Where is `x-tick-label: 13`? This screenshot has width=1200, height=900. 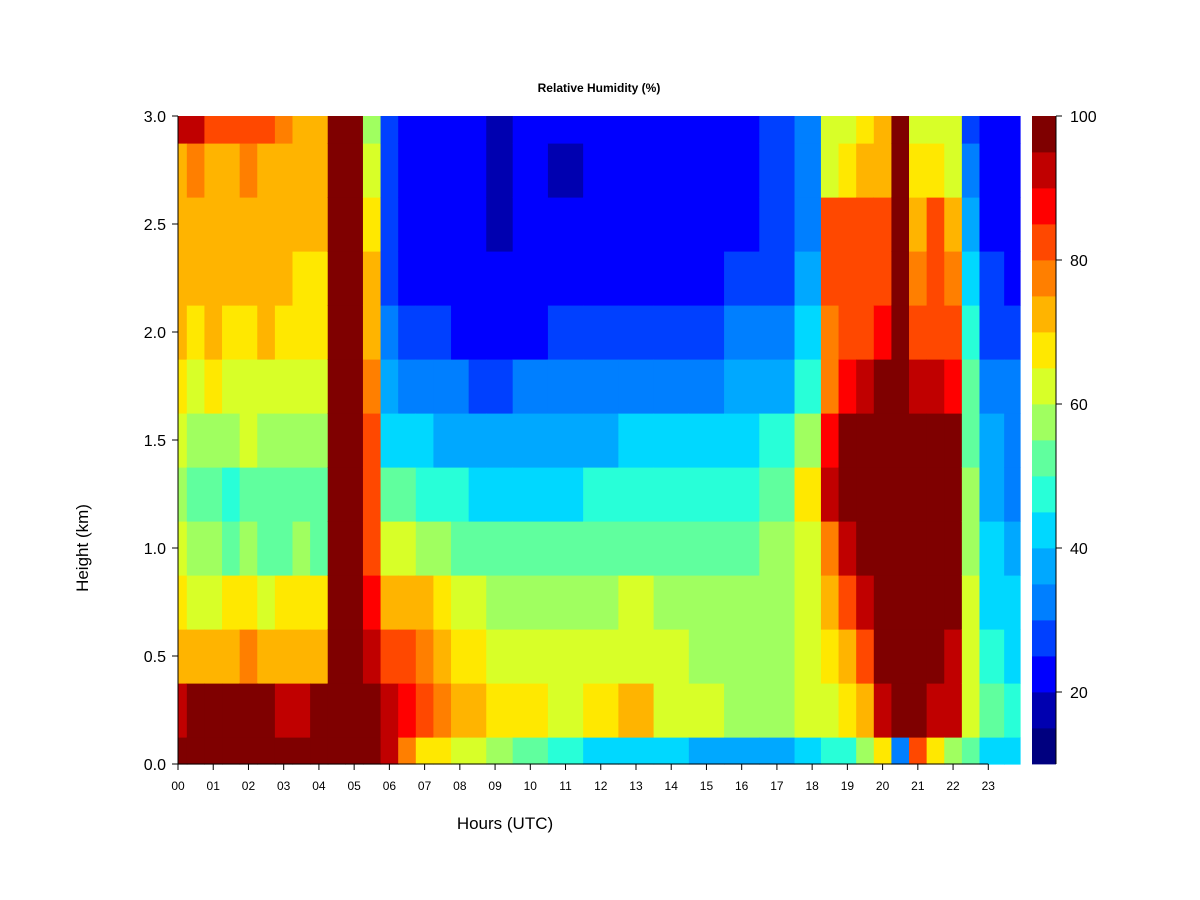 x-tick-label: 13 is located at coordinates (636, 786).